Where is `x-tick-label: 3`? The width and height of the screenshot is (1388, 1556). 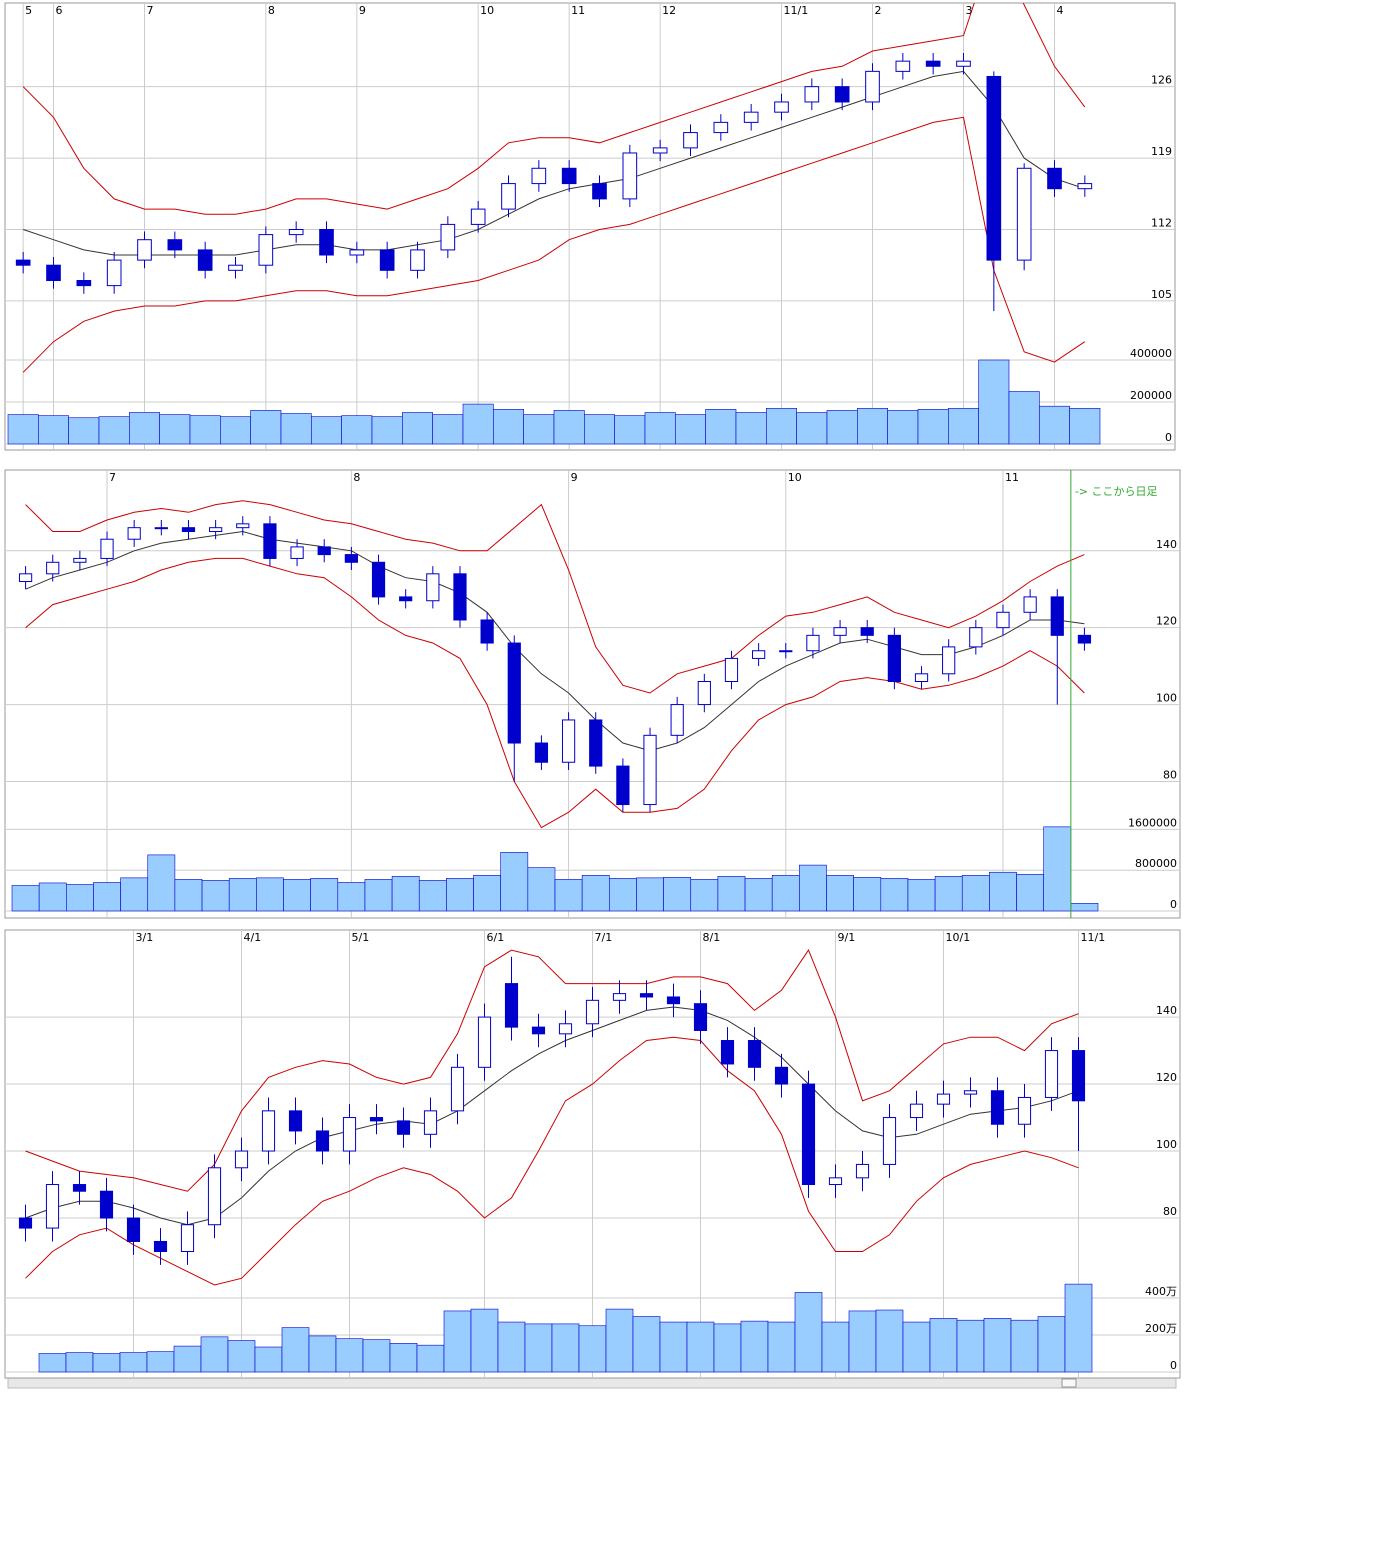 x-tick-label: 3 is located at coordinates (969, 10).